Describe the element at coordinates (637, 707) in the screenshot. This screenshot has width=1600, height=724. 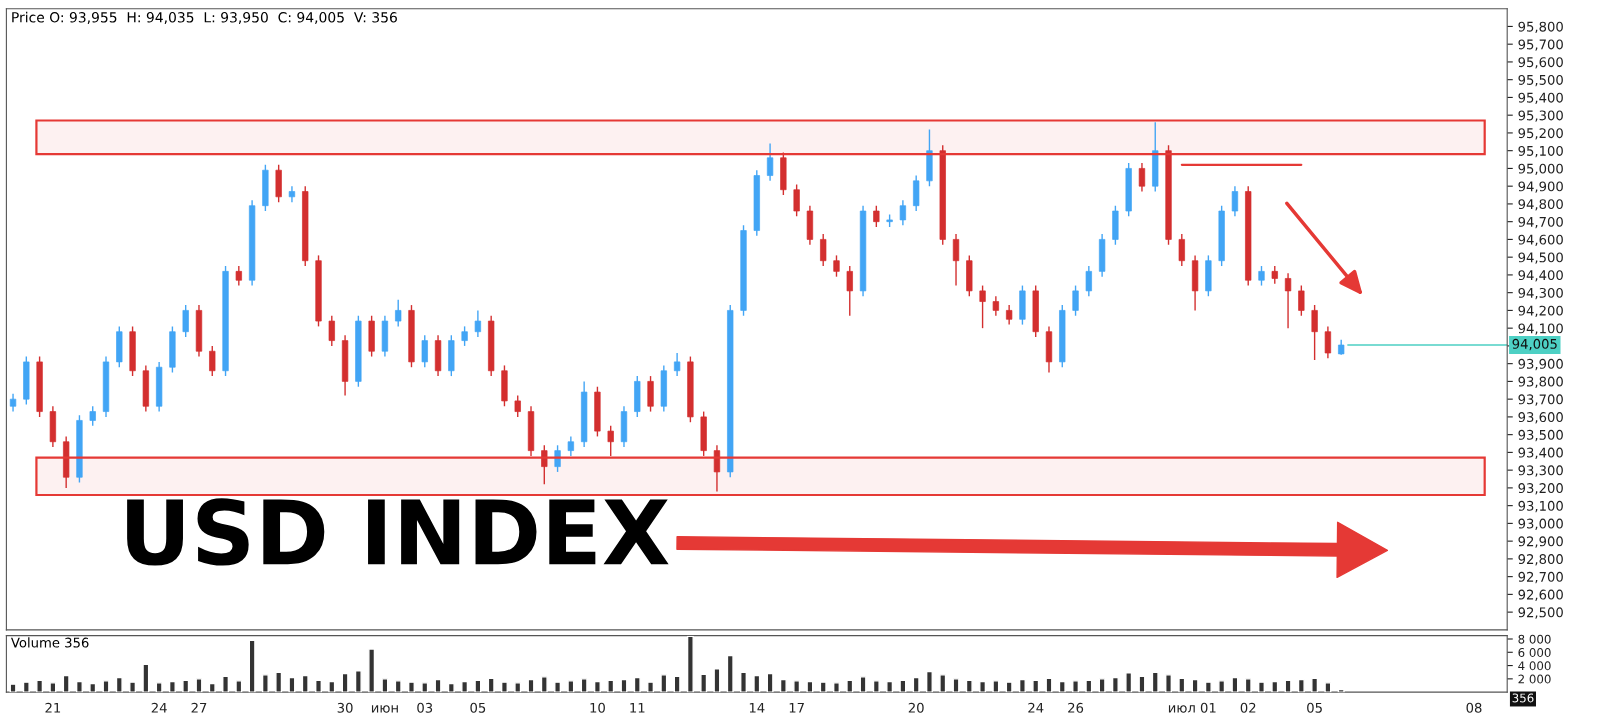
I see `x-tick-label: 11` at that location.